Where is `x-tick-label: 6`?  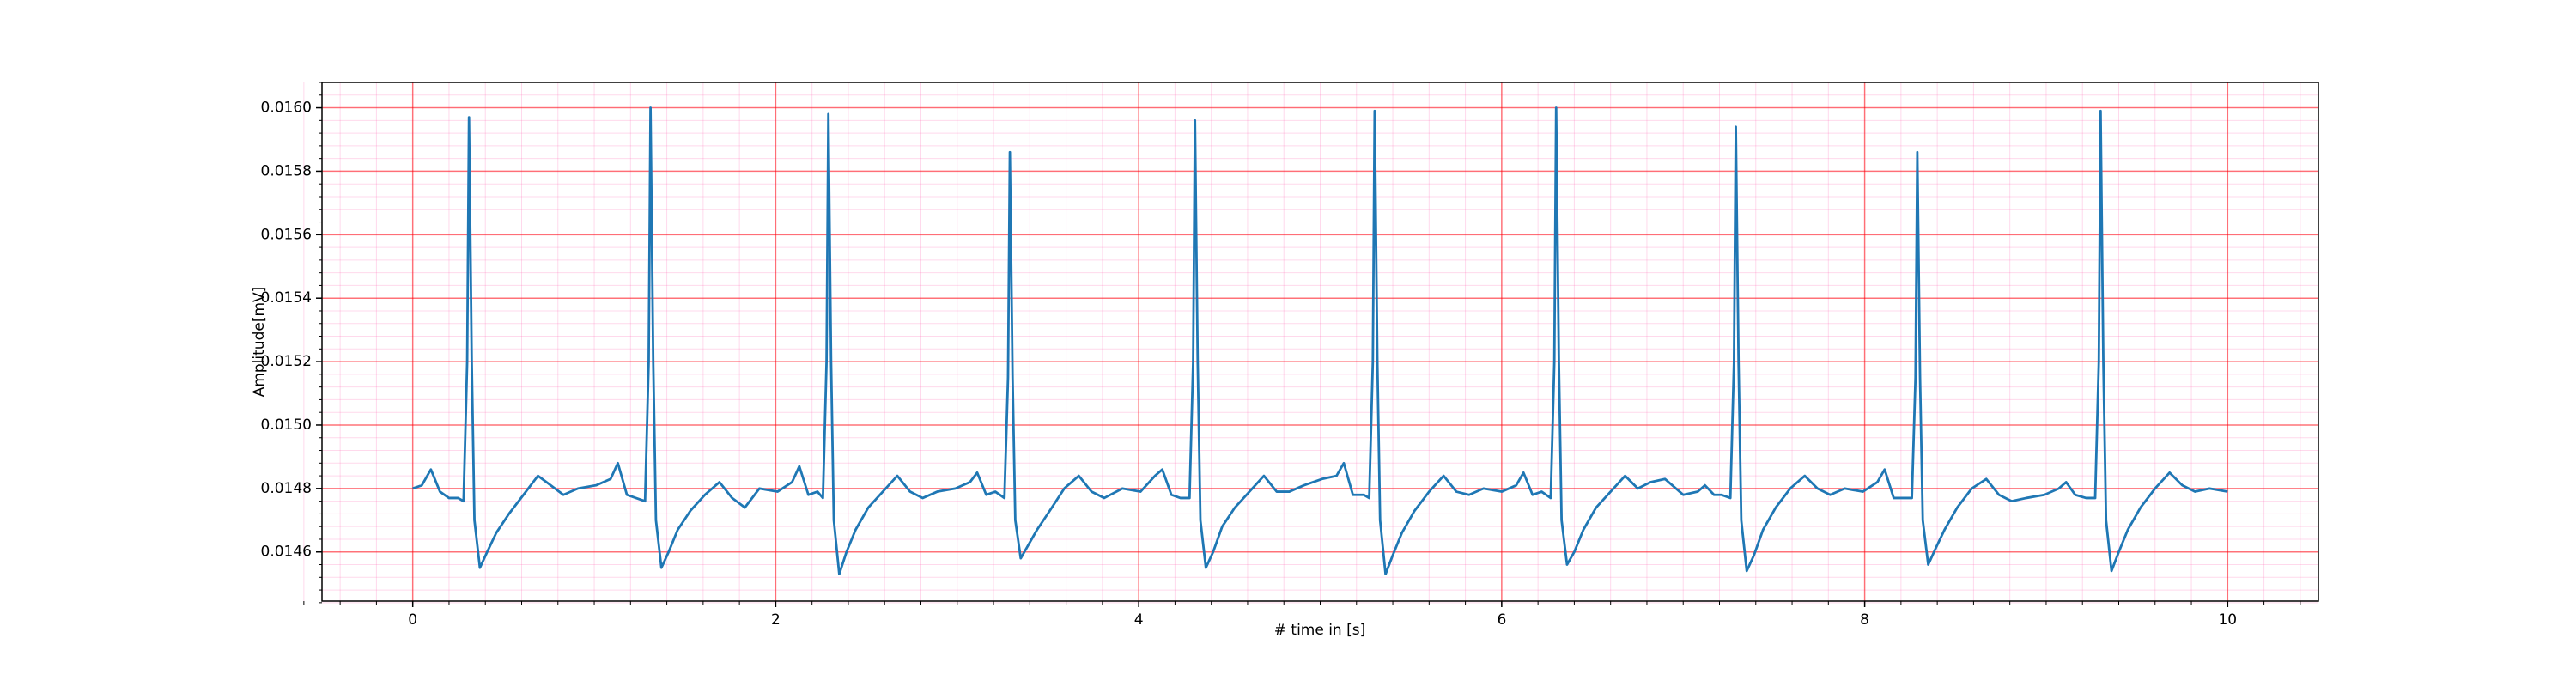 x-tick-label: 6 is located at coordinates (1502, 620).